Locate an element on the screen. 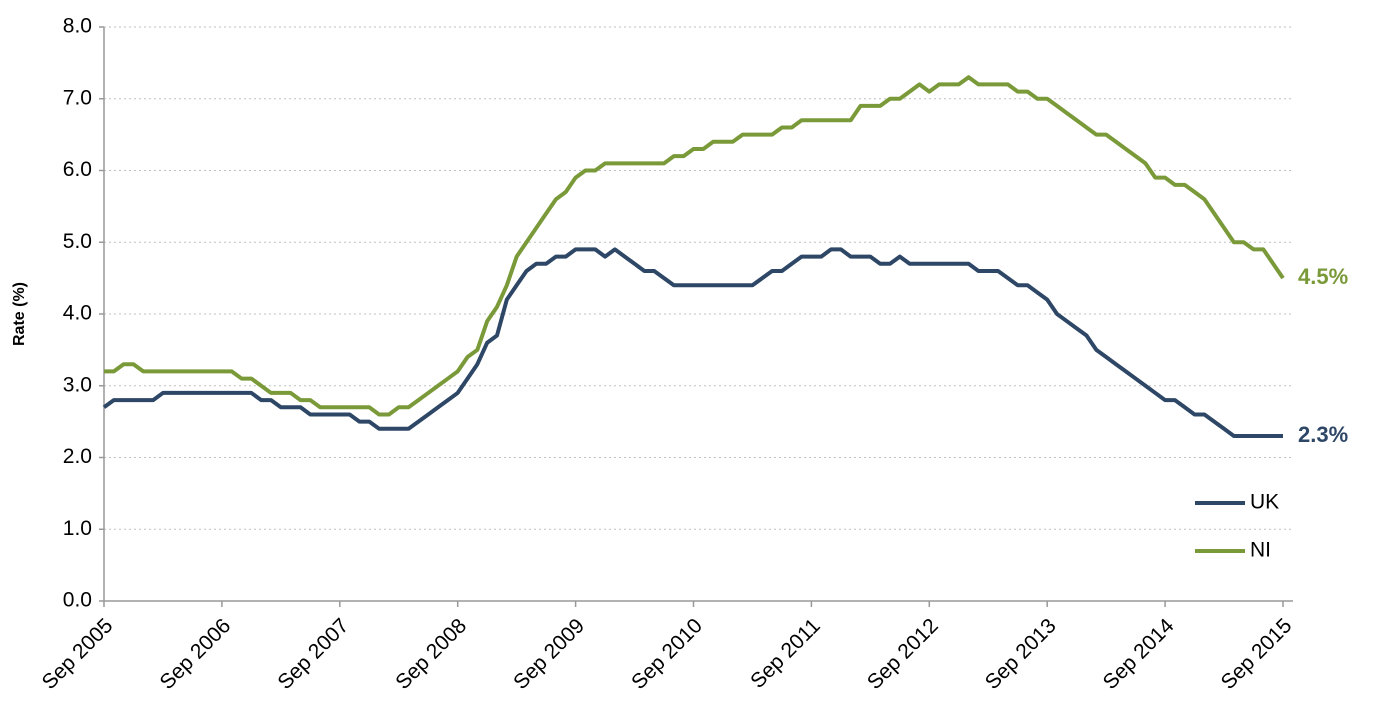 This screenshot has height=713, width=1374. y-tick-label: 5.0 is located at coordinates (77, 241).